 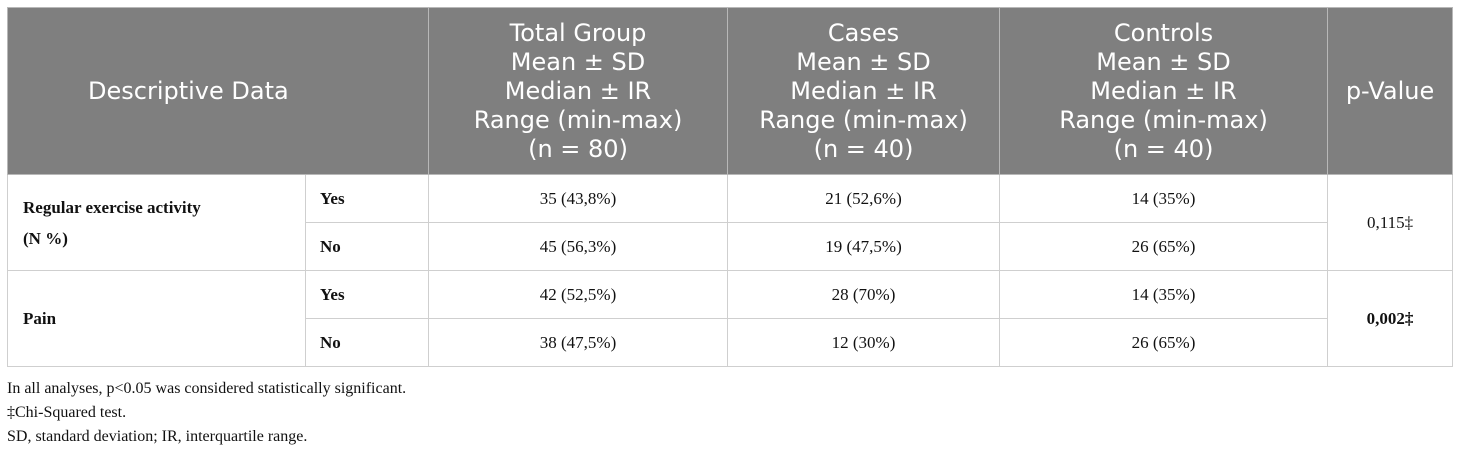 I want to click on table-row: No 38 (47,5%) 12 (30%) 26 (65%), so click(x=730, y=342).